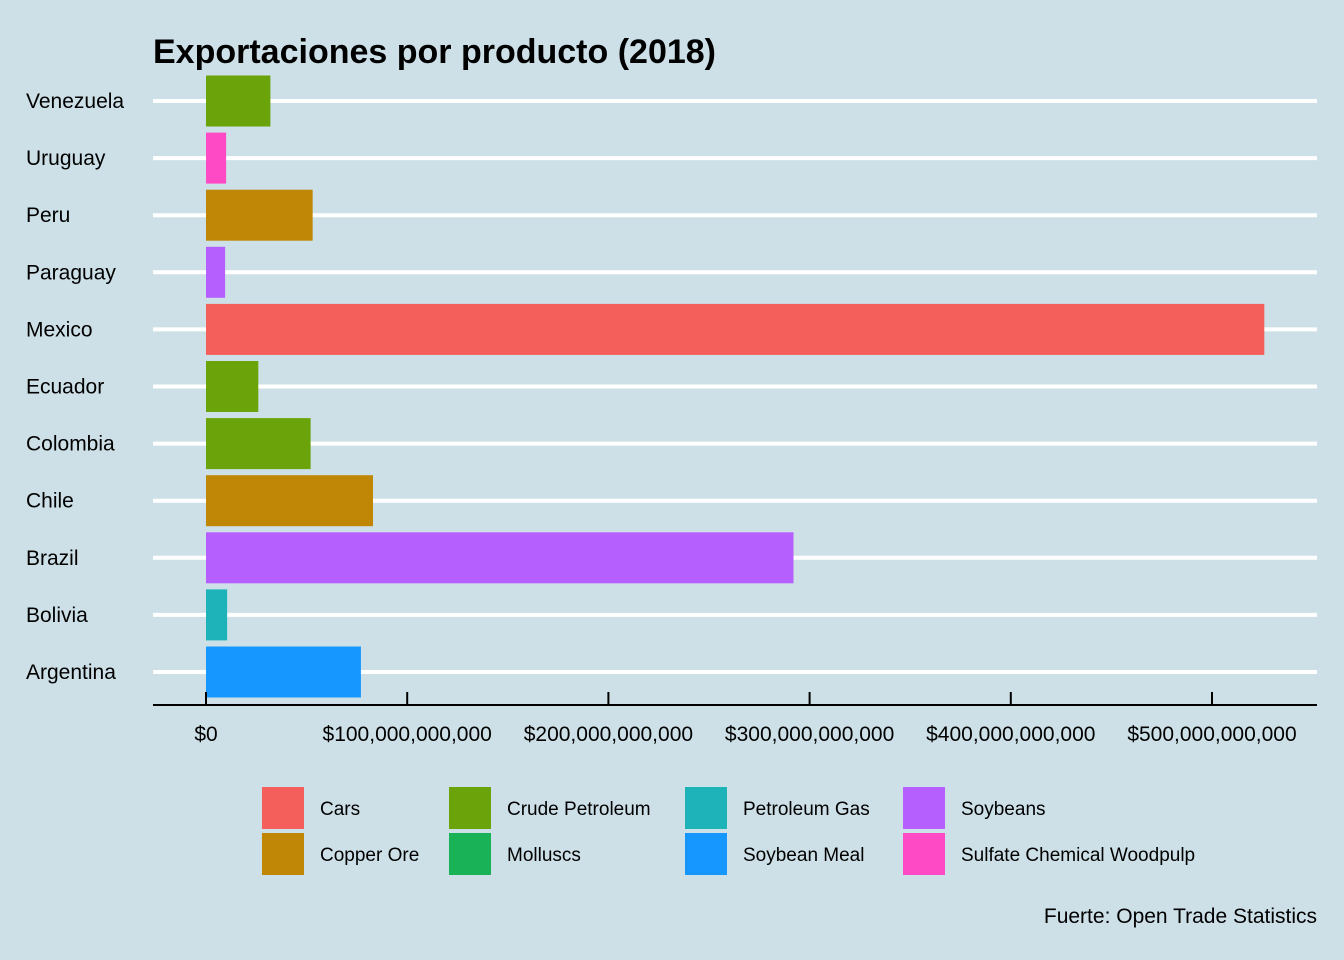 The width and height of the screenshot is (1344, 960). Describe the element at coordinates (1180, 916) in the screenshot. I see `chart-caption: Fuerte: Open Trade Statistics` at that location.